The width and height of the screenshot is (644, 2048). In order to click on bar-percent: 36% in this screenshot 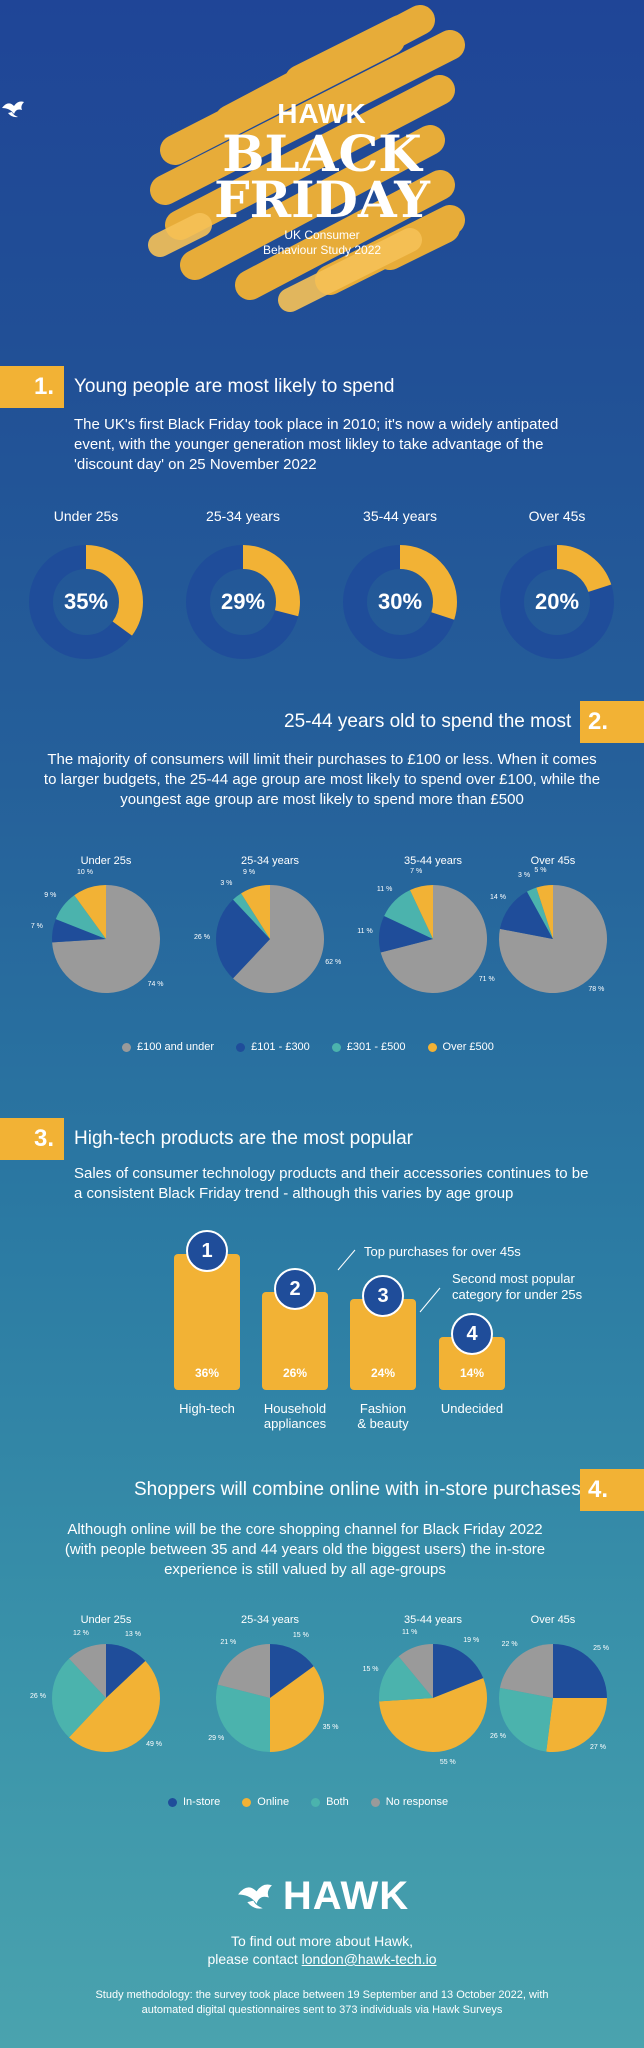, I will do `click(207, 1373)`.